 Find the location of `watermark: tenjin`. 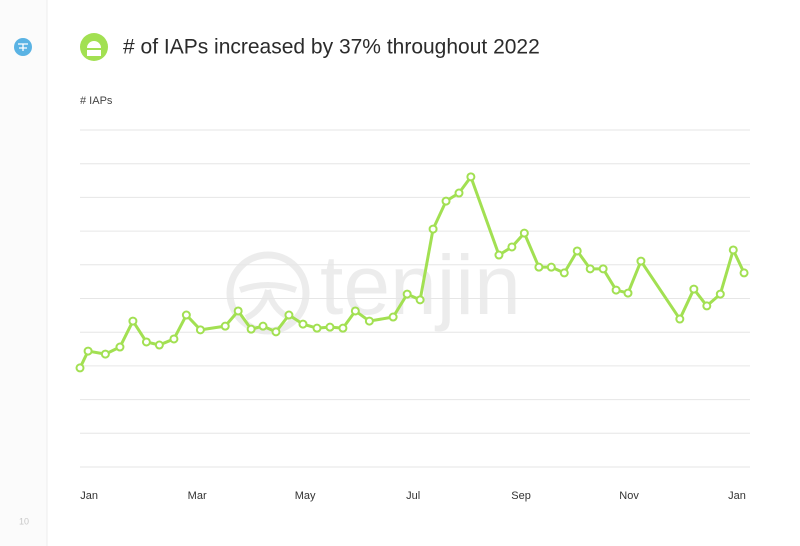

watermark: tenjin is located at coordinates (373, 286).